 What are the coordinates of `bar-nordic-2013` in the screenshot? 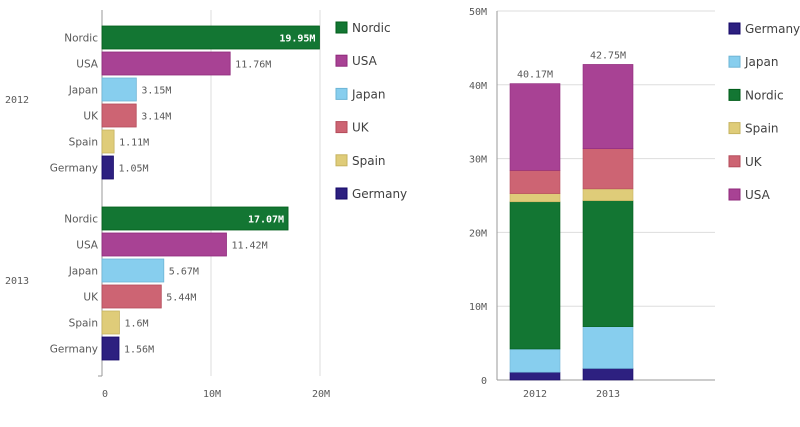 It's located at (195, 218).